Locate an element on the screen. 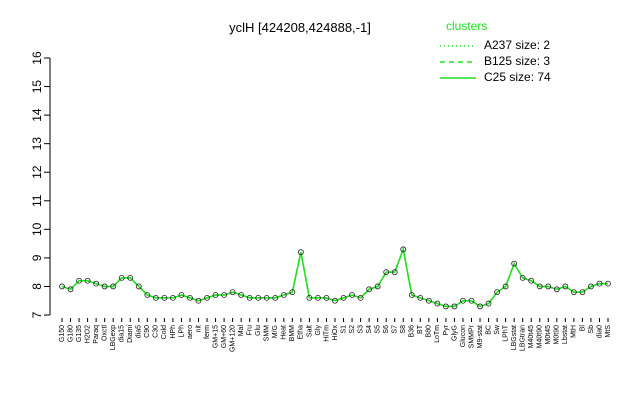  y-tick-label: 14 is located at coordinates (37, 115).